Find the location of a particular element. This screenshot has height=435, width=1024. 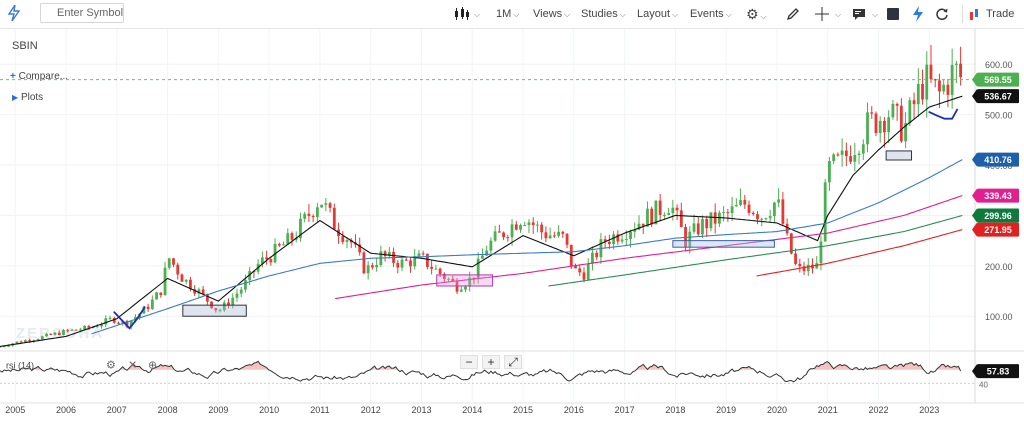

layout-menu: Layout ⌵ is located at coordinates (657, 14).